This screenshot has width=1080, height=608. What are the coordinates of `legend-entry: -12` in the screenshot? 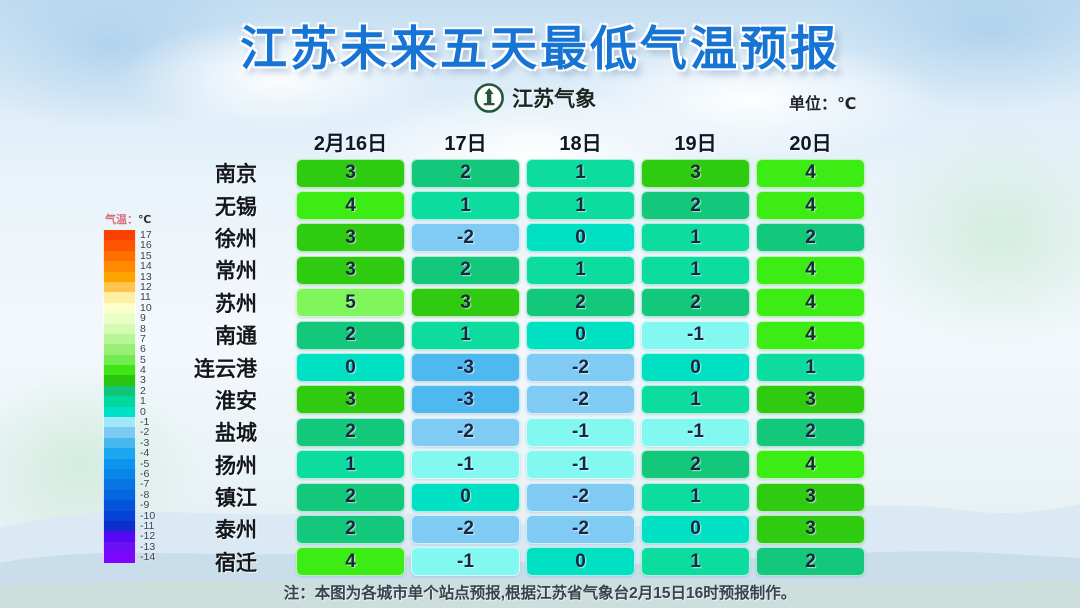 It's located at (129, 536).